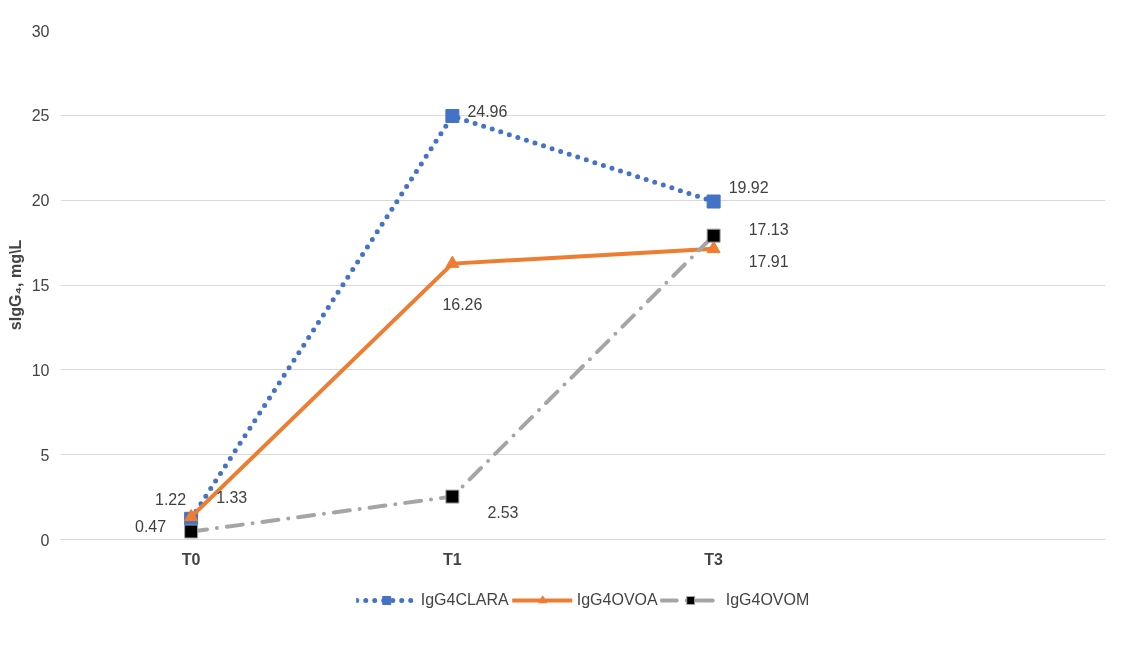  I want to click on data-label: 1.22, so click(170, 499).